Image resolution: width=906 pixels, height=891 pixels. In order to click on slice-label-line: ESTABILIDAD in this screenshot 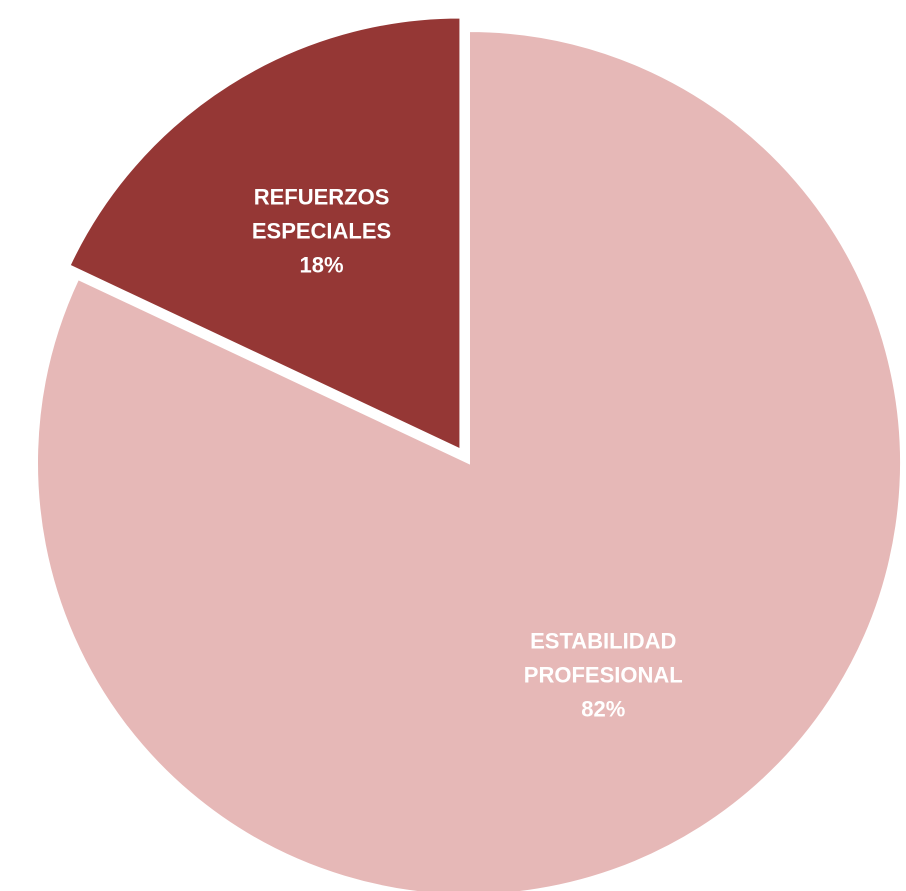, I will do `click(603, 641)`.